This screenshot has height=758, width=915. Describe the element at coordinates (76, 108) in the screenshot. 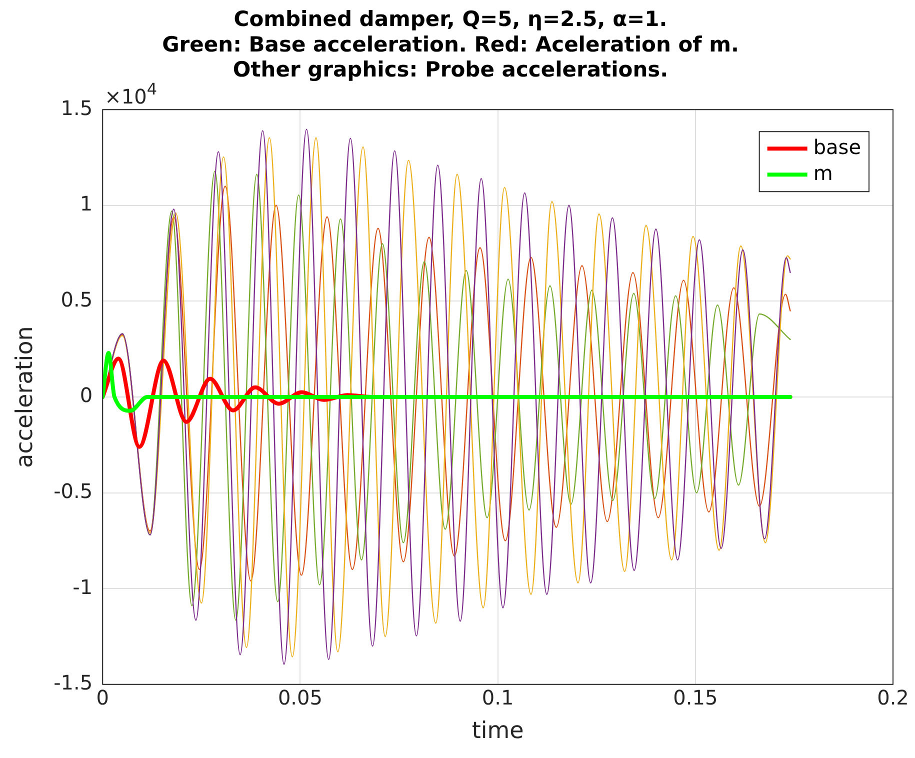

I see `y-tick-label: 1.5` at that location.